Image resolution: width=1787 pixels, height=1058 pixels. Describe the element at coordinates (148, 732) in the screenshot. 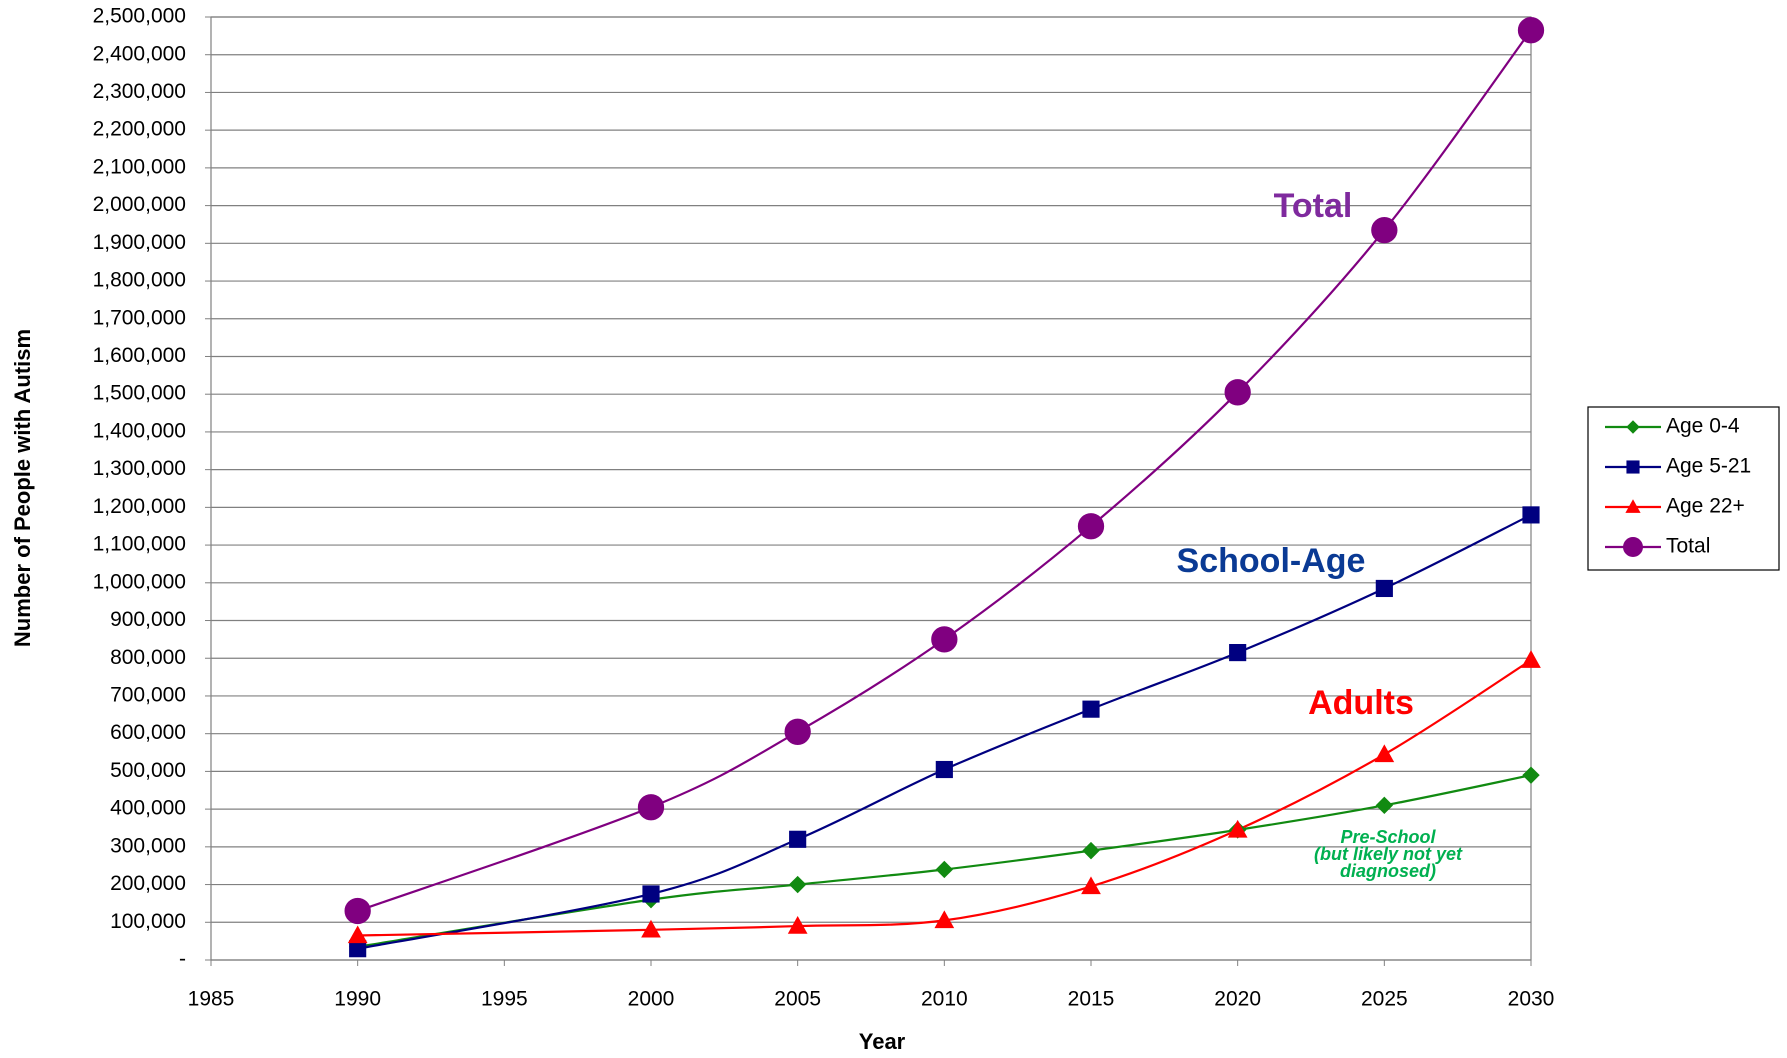

I see `y-tick-label: 600,000` at that location.